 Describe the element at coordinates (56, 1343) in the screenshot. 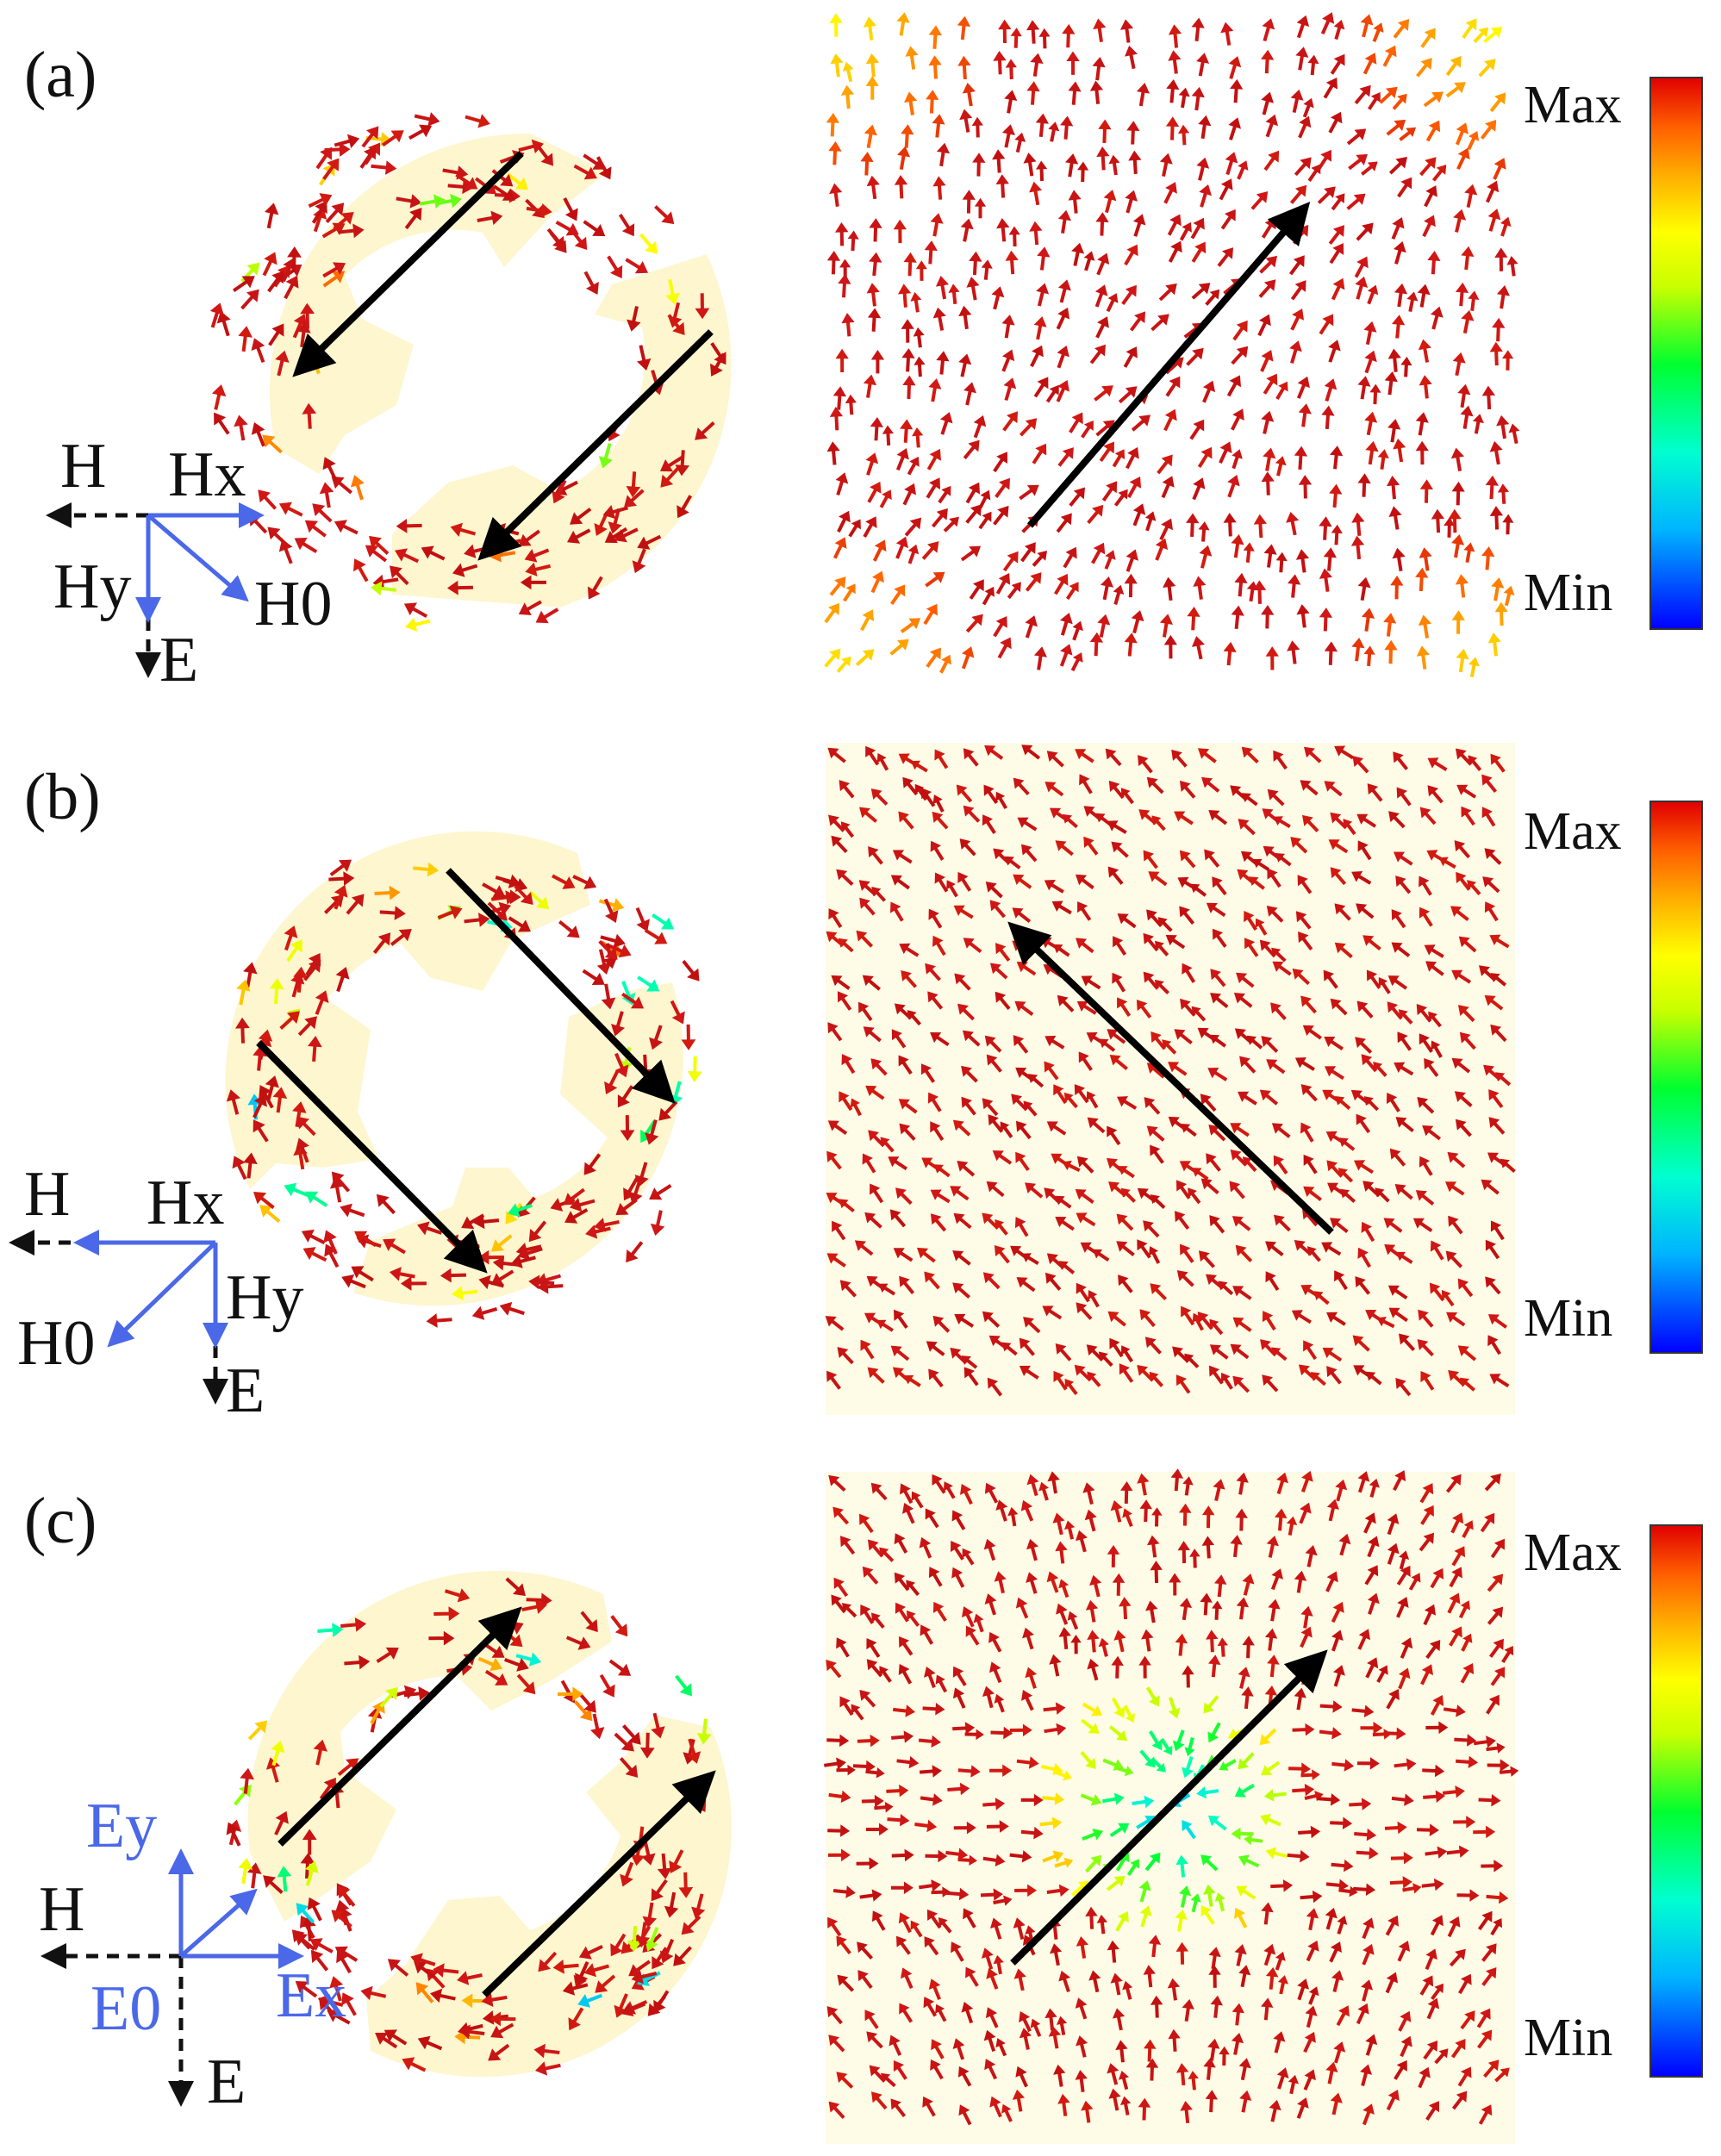

I see `axis-label-h0: H0` at that location.